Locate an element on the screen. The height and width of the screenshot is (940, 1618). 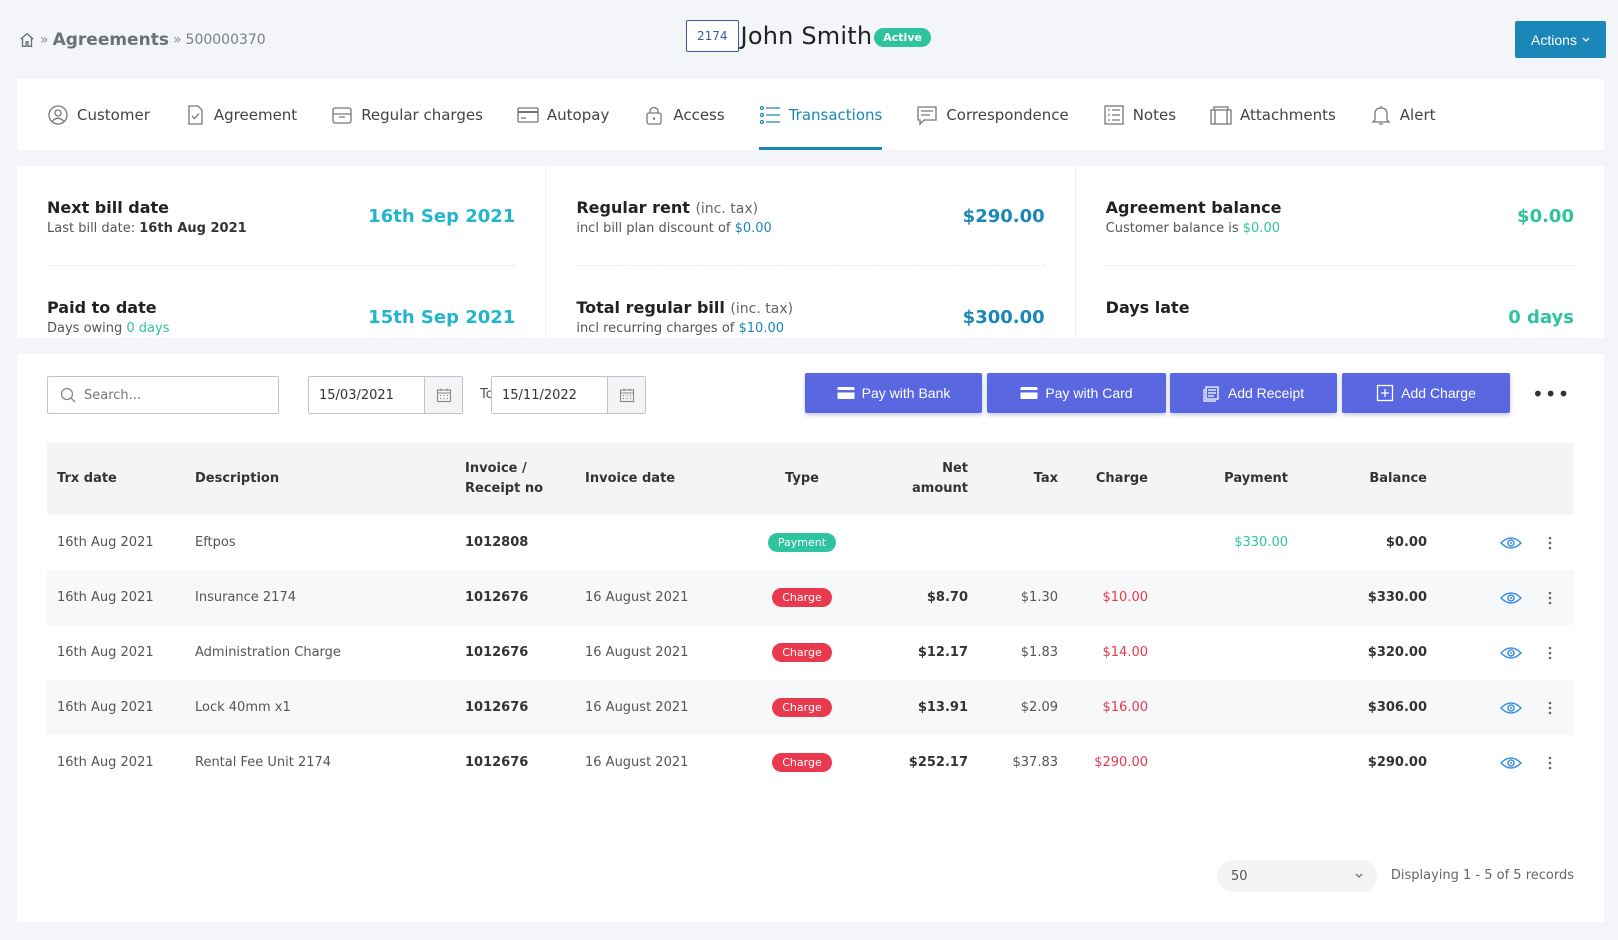
tab-label: Alert is located at coordinates (1417, 114).